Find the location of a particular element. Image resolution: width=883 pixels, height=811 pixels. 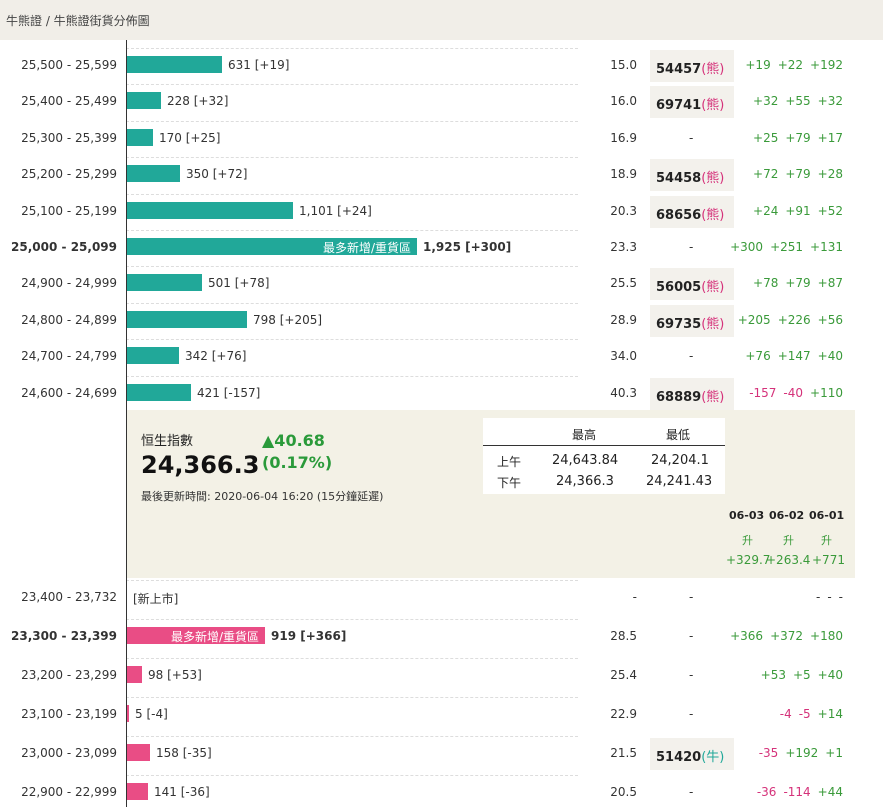

daily-change: +1 is located at coordinates (834, 752).